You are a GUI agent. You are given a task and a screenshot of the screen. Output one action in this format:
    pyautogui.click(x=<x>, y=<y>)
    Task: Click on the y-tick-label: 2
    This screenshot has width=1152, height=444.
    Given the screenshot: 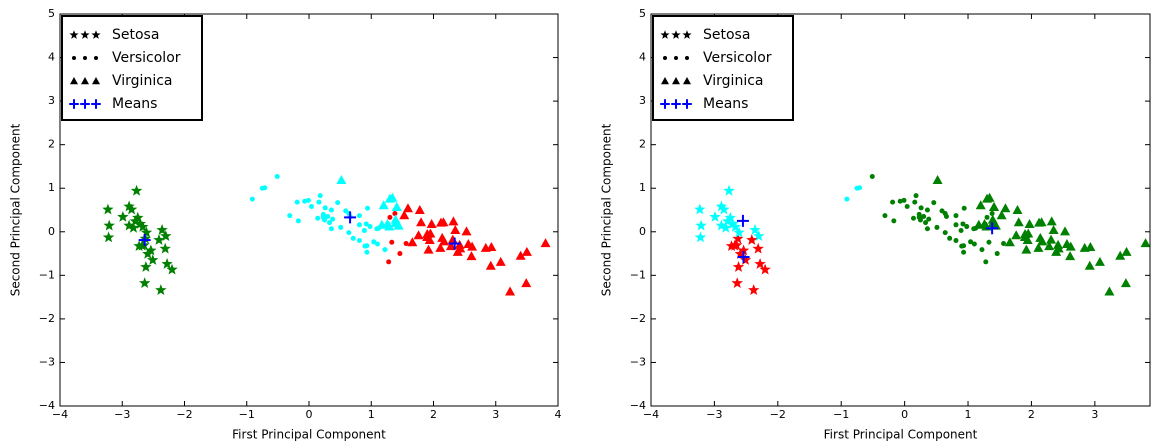 What is the action you would take?
    pyautogui.click(x=51, y=144)
    